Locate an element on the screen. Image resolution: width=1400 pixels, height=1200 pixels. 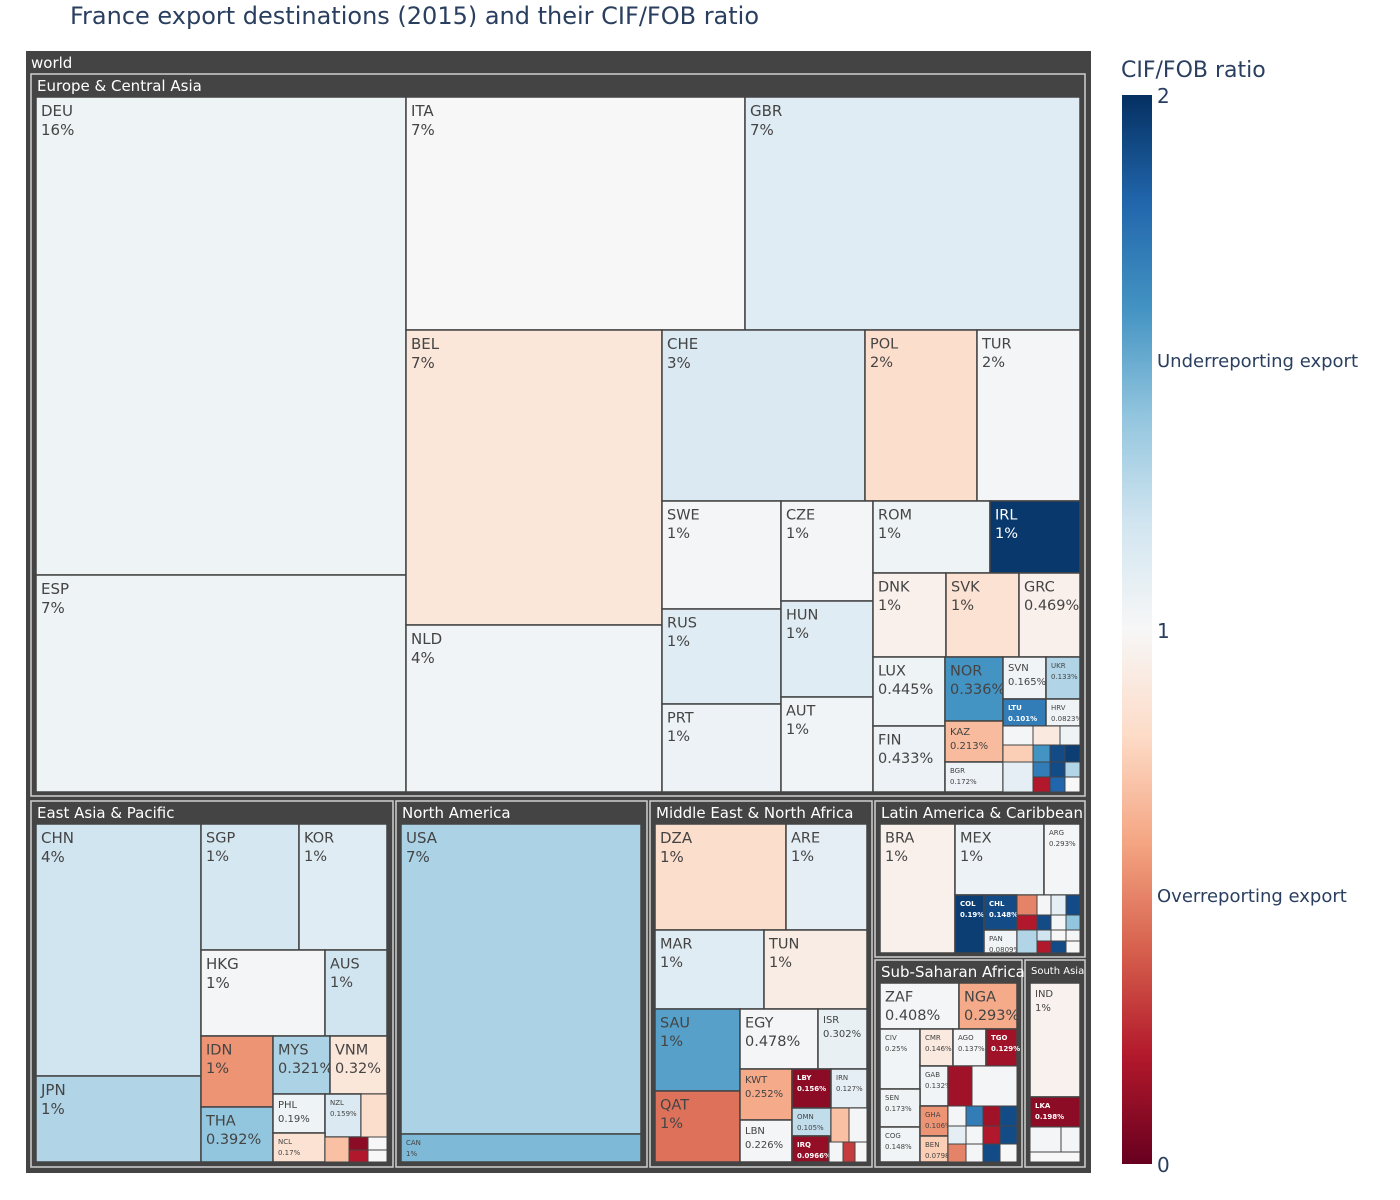
cell-svk: SVK 1% is located at coordinates (982, 615).